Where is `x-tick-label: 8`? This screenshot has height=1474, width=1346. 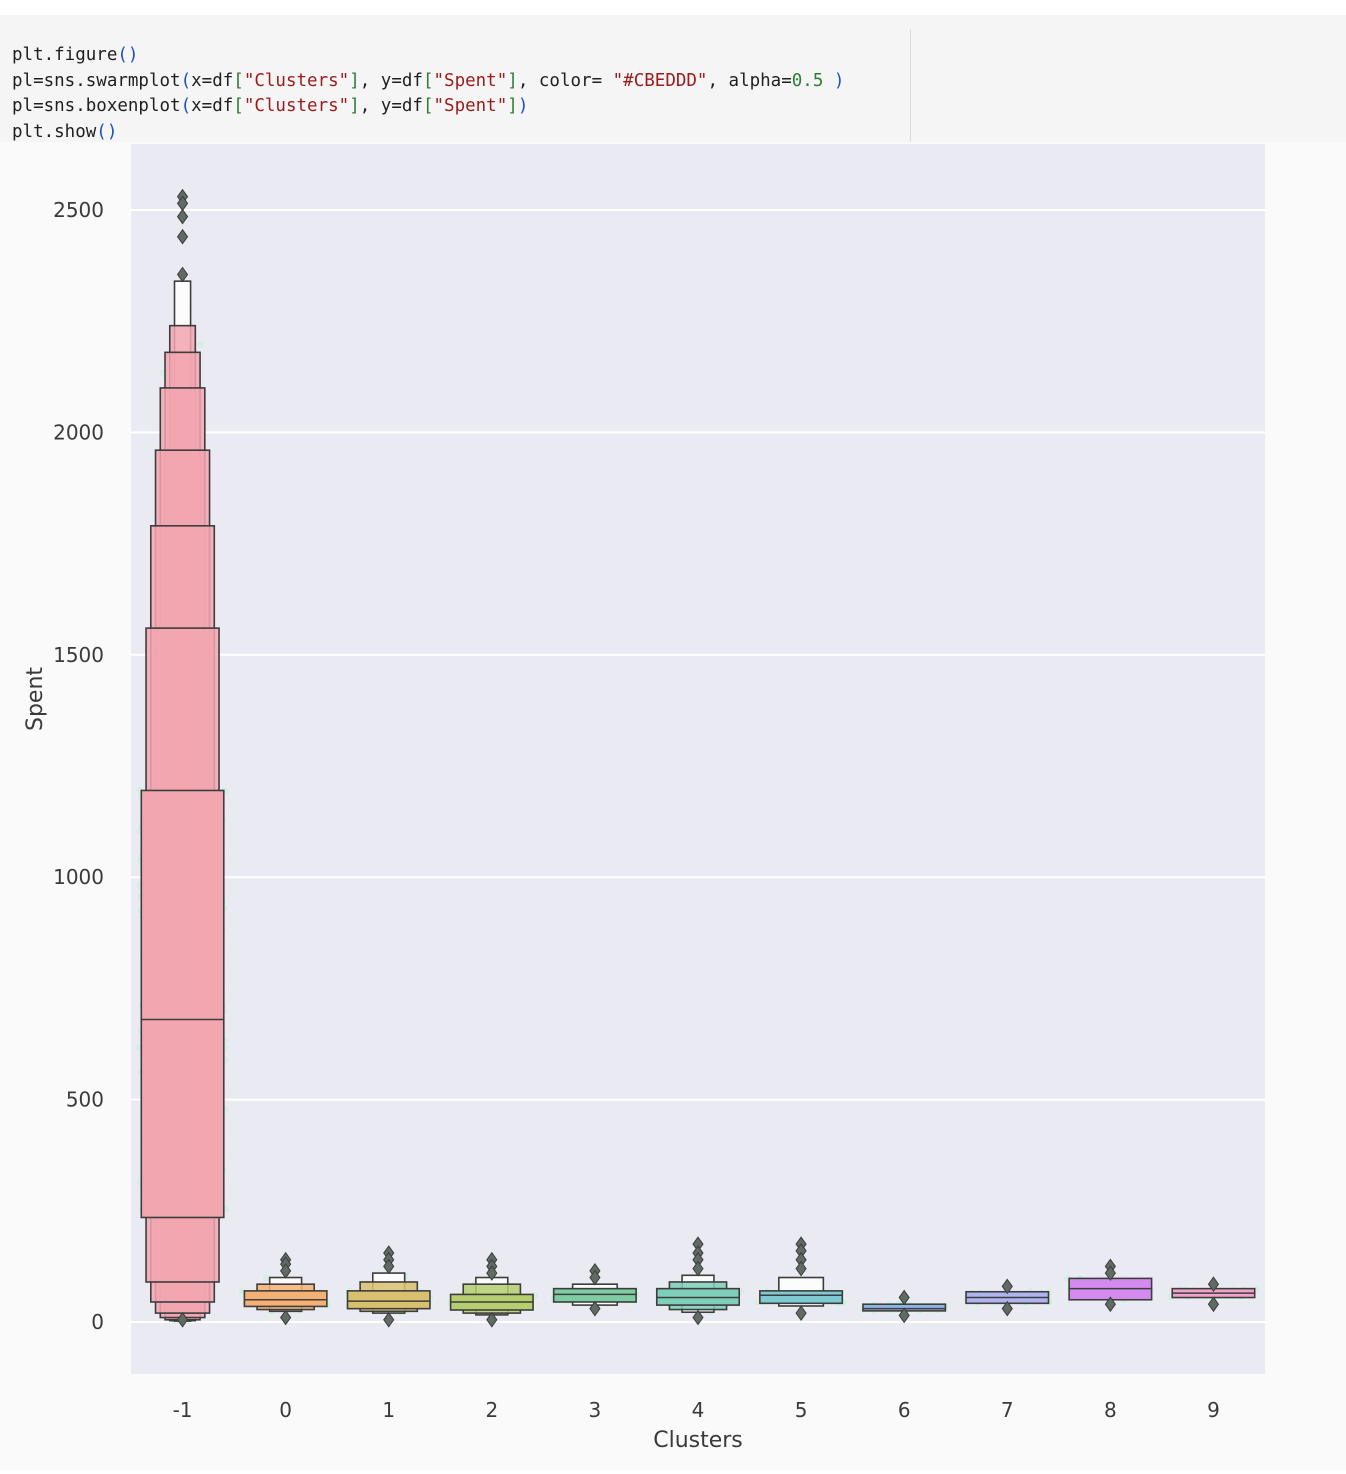 x-tick-label: 8 is located at coordinates (1110, 1410).